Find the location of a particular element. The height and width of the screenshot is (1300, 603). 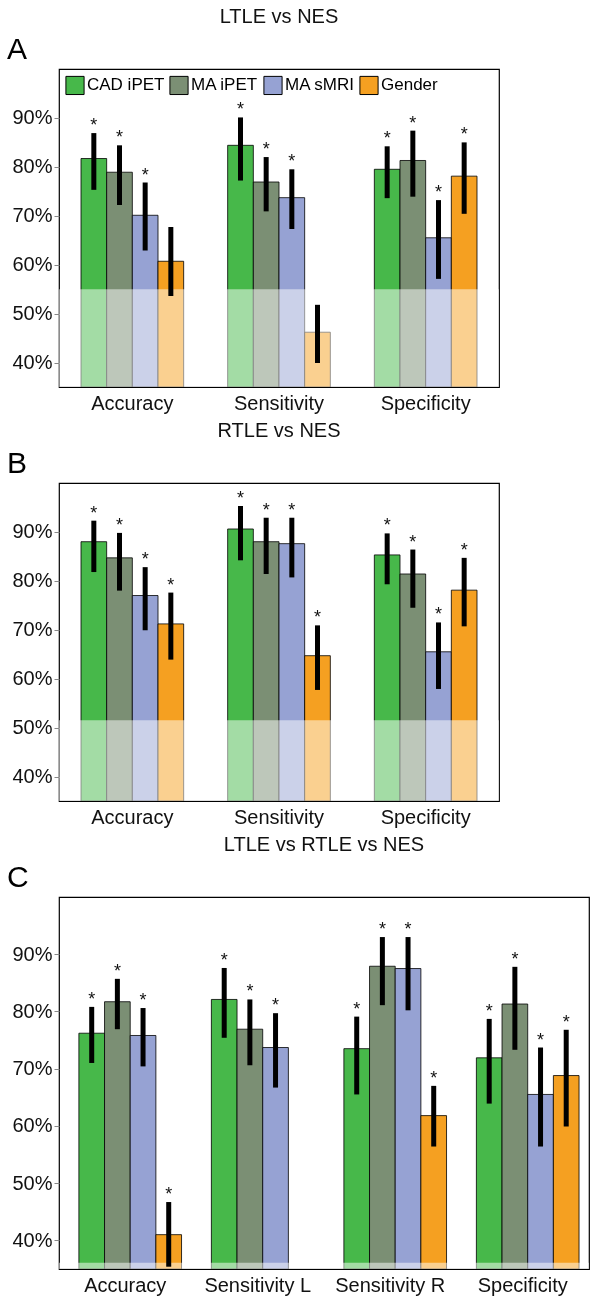

chart-title: LTLE vs RTLE vs NES is located at coordinates (324, 844).